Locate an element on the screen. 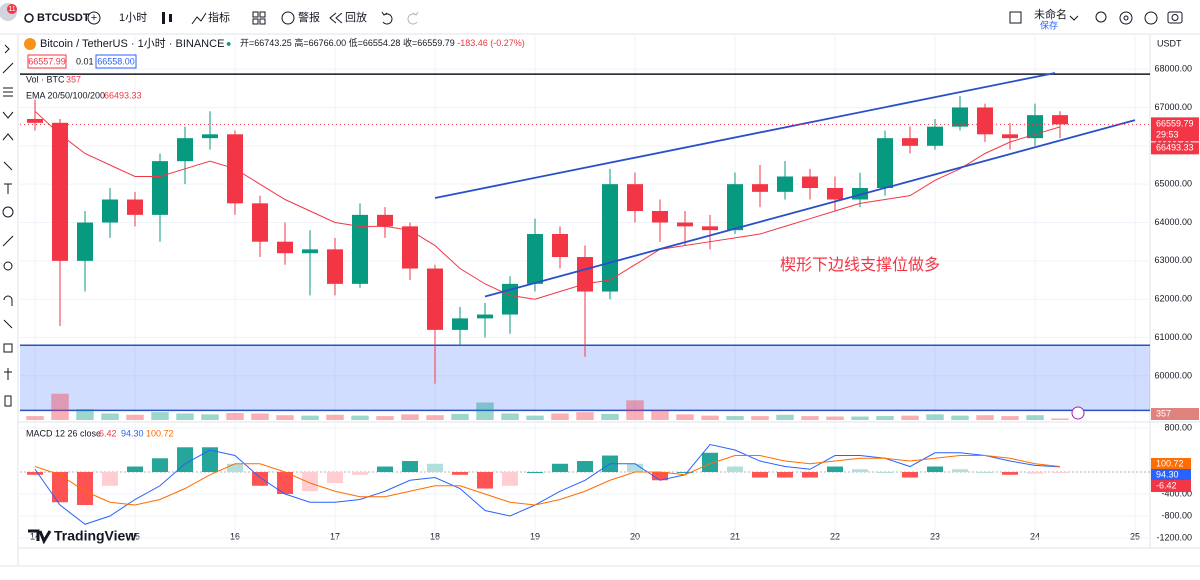  alert: 警报 is located at coordinates (309, 17).